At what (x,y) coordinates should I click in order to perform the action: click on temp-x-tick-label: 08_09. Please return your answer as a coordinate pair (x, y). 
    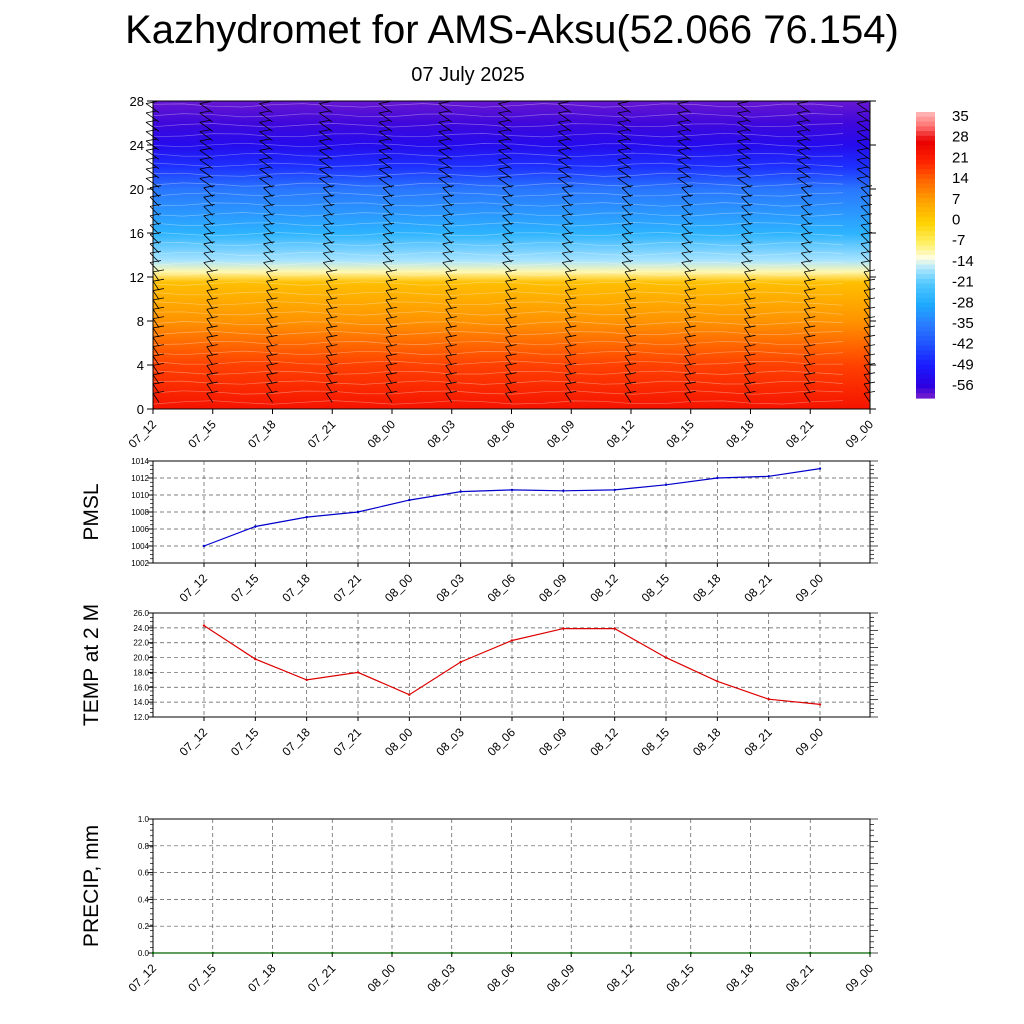
    Looking at the image, I should click on (553, 742).